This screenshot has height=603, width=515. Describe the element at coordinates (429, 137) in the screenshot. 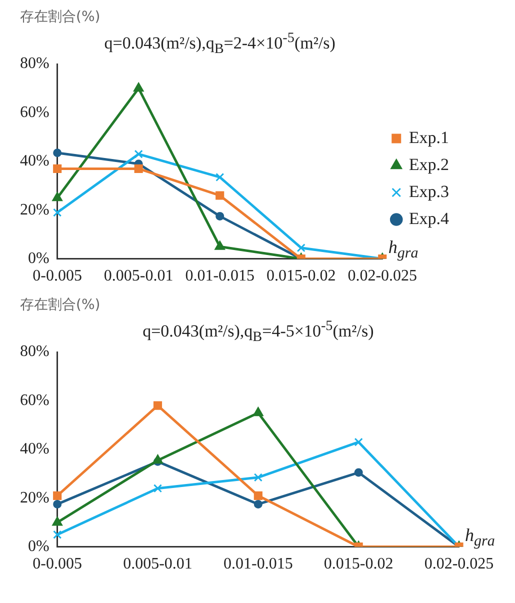

I see `legend-label: Exp.1` at that location.